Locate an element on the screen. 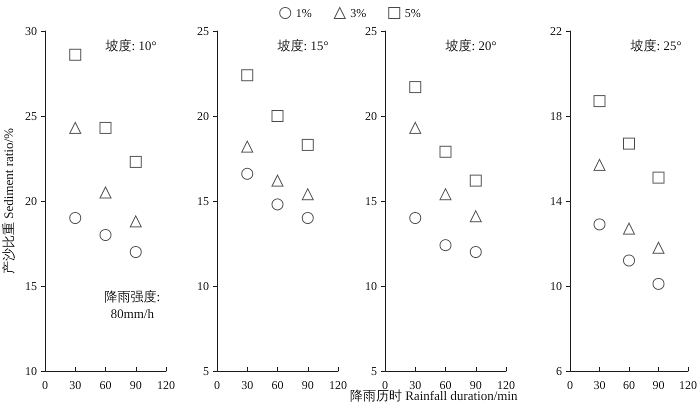 This screenshot has height=410, width=700. text: 坡度: 20° is located at coordinates (470, 45).